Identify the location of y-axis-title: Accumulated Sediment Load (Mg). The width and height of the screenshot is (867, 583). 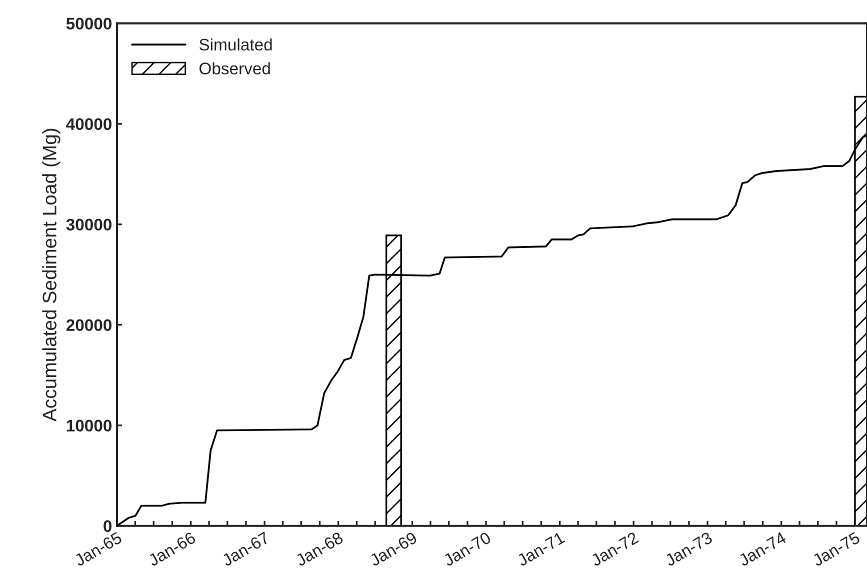
(51, 275).